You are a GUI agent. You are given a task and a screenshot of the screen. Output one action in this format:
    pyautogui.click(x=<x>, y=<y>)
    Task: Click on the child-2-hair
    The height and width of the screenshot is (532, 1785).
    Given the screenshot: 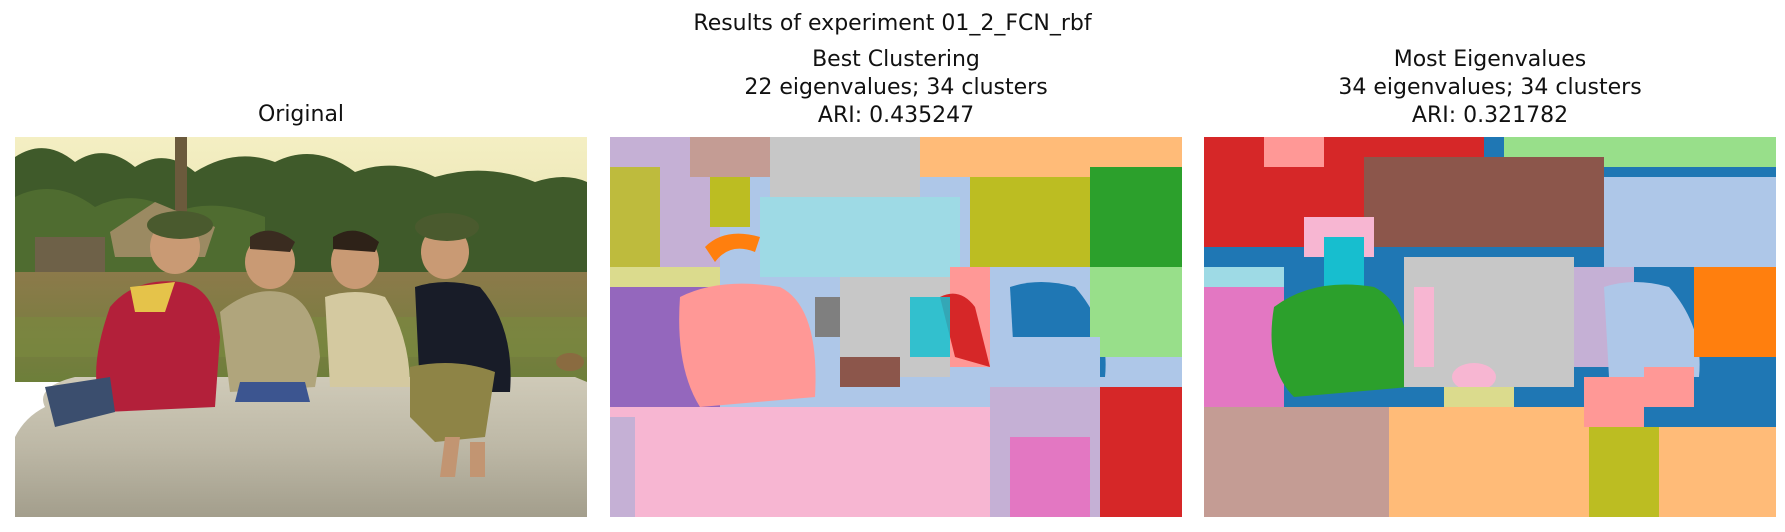 What is the action you would take?
    pyautogui.click(x=272, y=241)
    